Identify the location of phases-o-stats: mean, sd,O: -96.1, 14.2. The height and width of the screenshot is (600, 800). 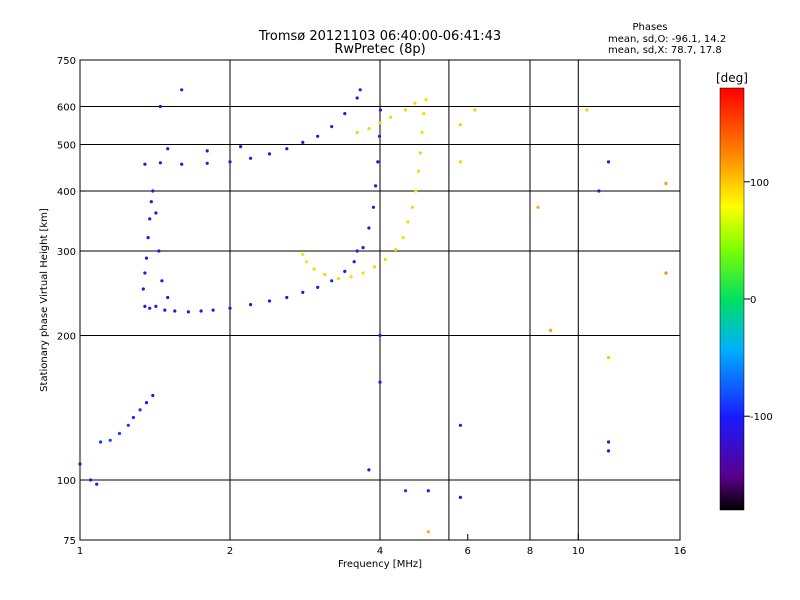
(667, 39).